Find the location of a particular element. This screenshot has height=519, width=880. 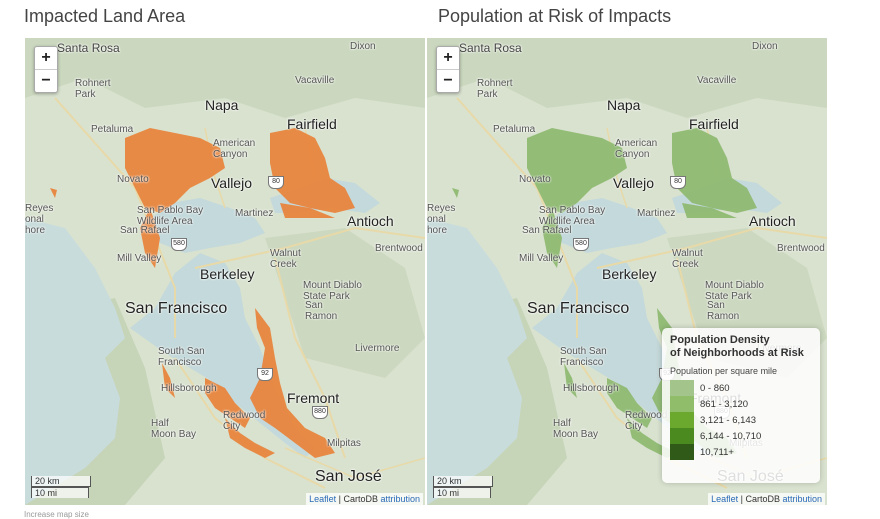

highway-shield-i880: 880 is located at coordinates (320, 412).